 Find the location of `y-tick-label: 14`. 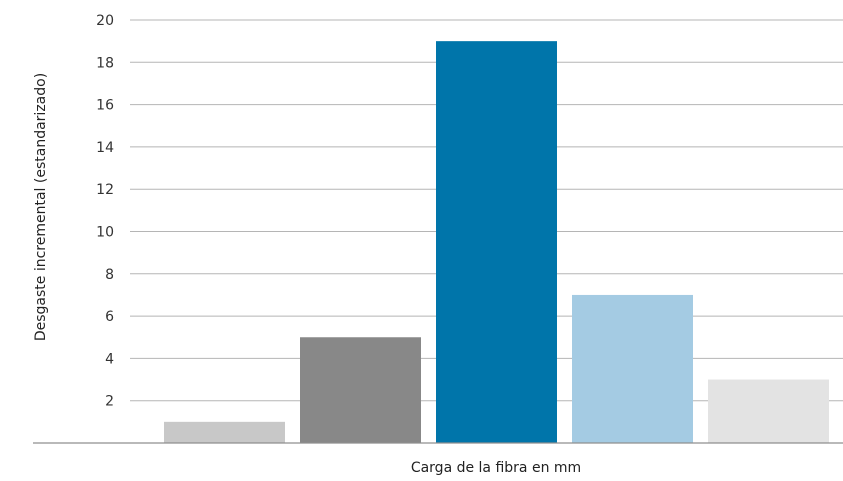

y-tick-label: 14 is located at coordinates (105, 148).